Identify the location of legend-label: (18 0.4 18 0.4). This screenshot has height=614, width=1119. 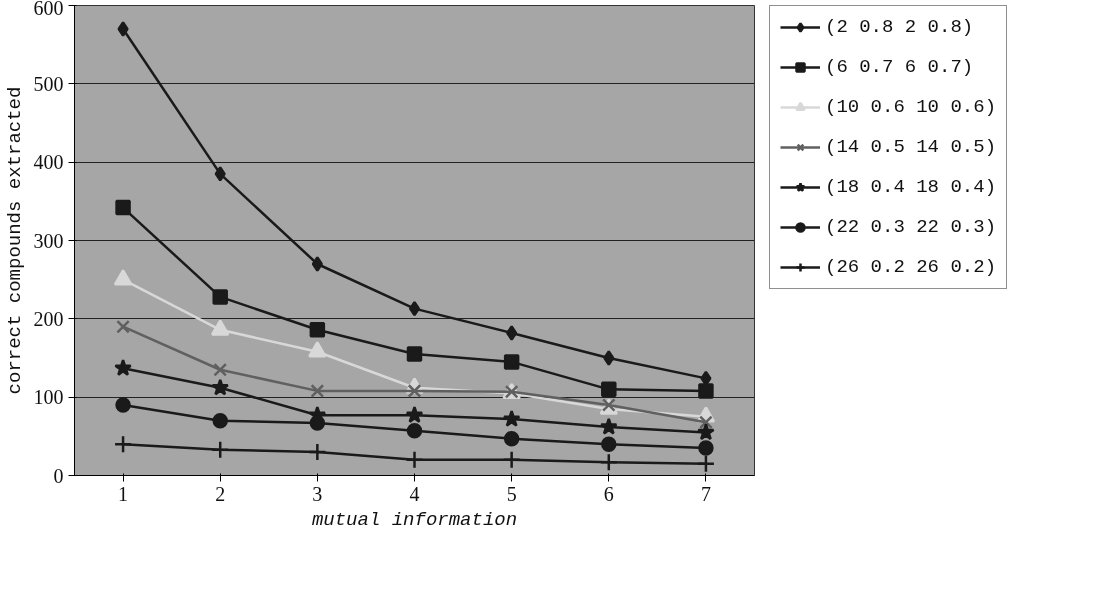
(911, 187).